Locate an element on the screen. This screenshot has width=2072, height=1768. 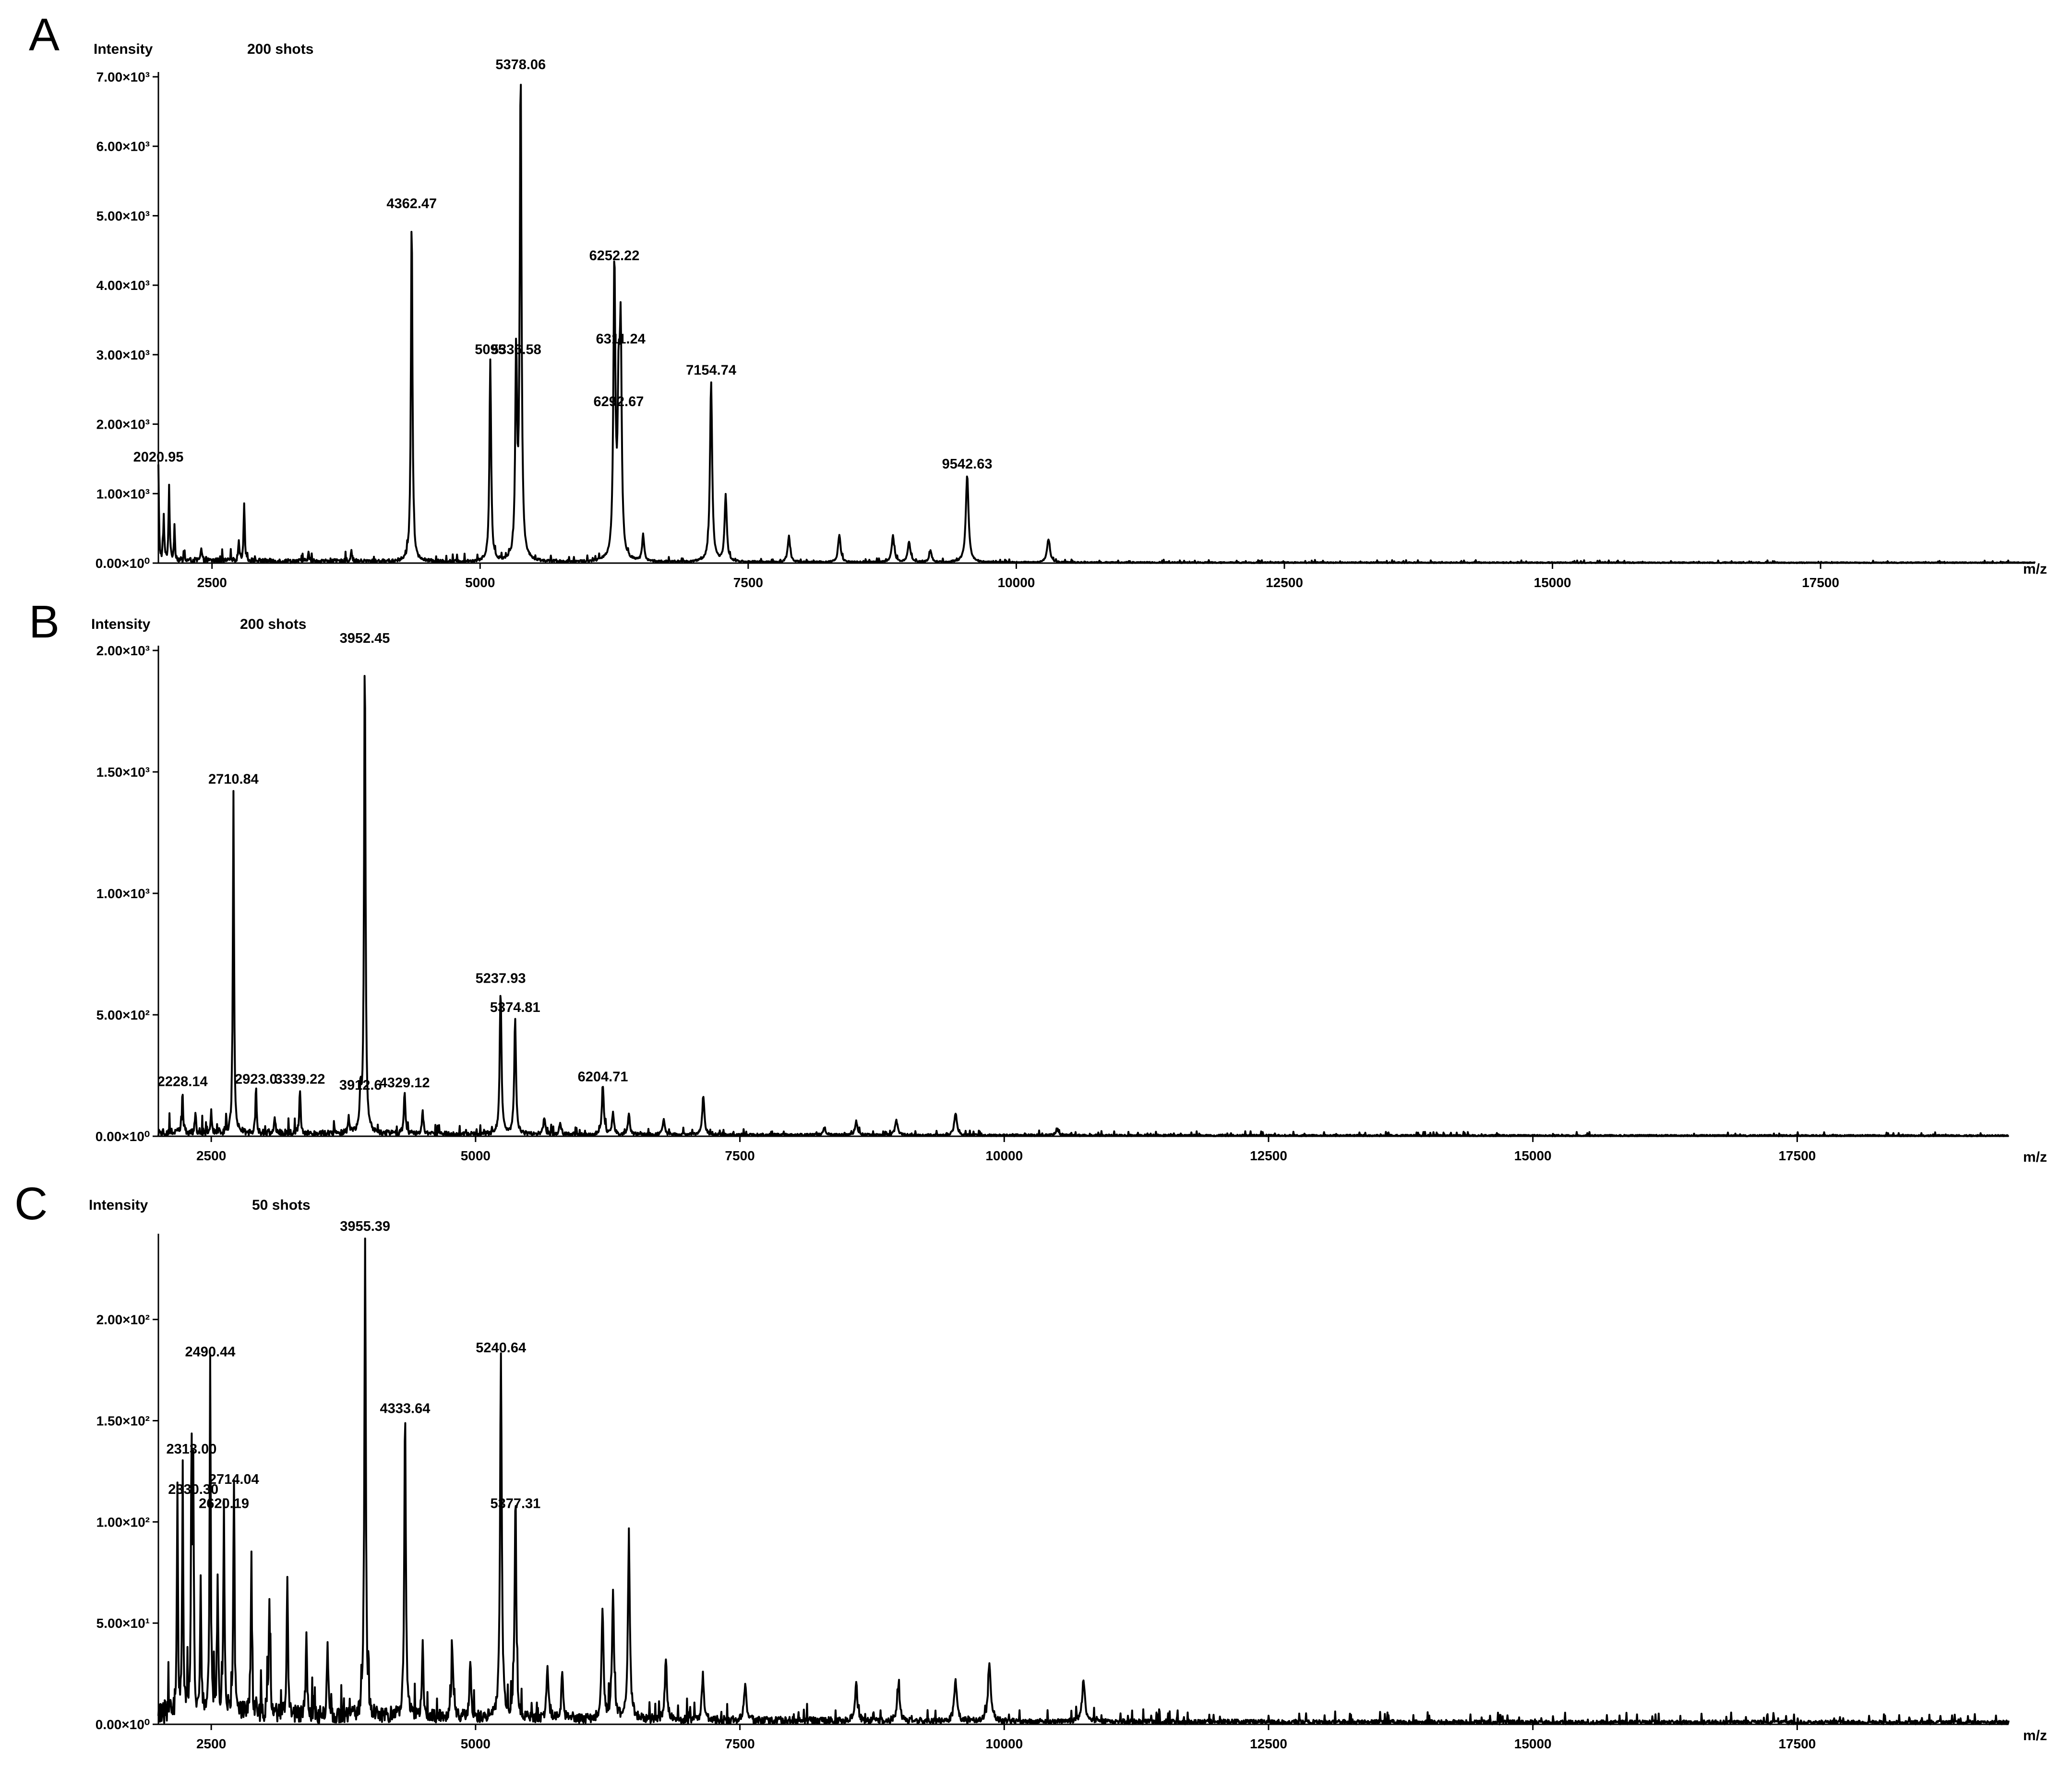
peak-label-c: 2490.44 is located at coordinates (210, 1351).